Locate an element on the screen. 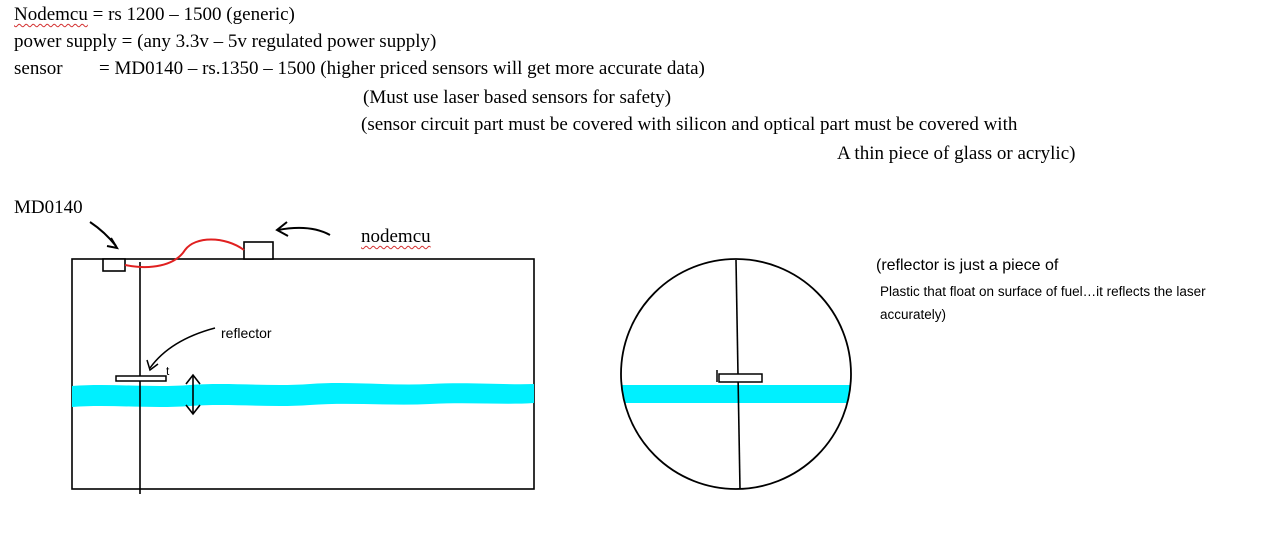  nodemcu-pointer-arrow is located at coordinates (304, 231).